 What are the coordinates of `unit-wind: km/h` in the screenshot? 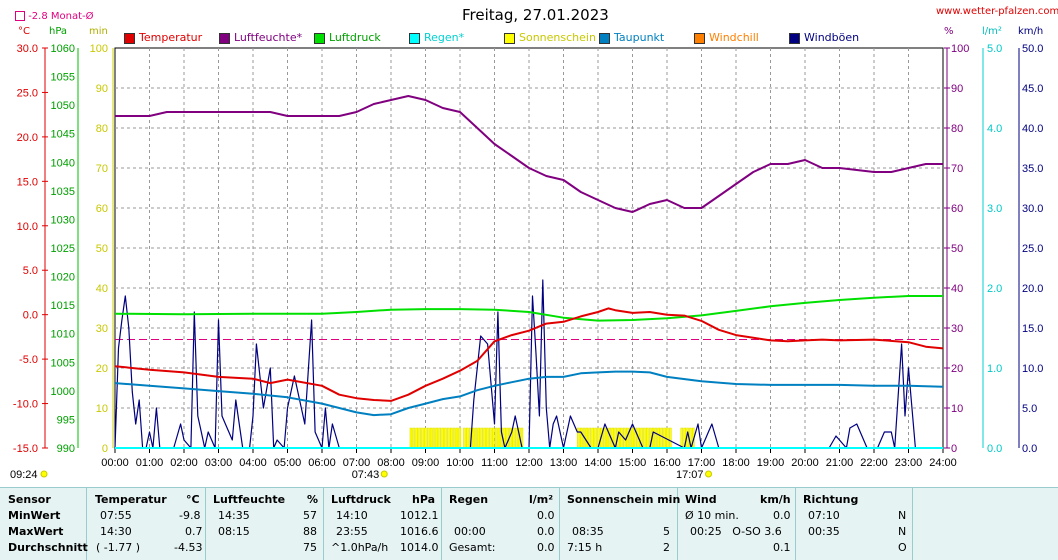 It's located at (1031, 31).